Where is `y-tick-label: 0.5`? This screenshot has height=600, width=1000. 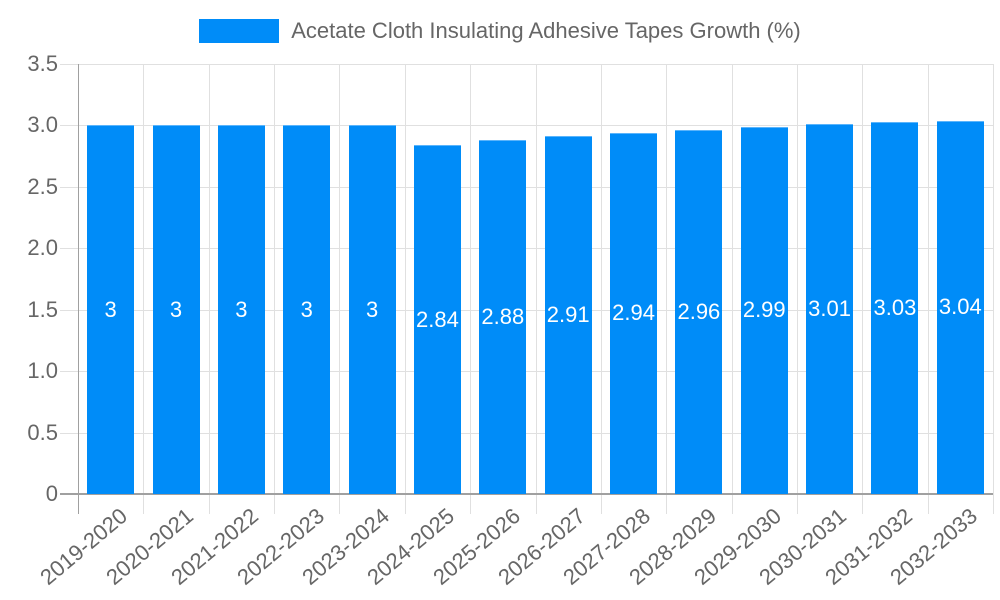 y-tick-label: 0.5 is located at coordinates (42, 432).